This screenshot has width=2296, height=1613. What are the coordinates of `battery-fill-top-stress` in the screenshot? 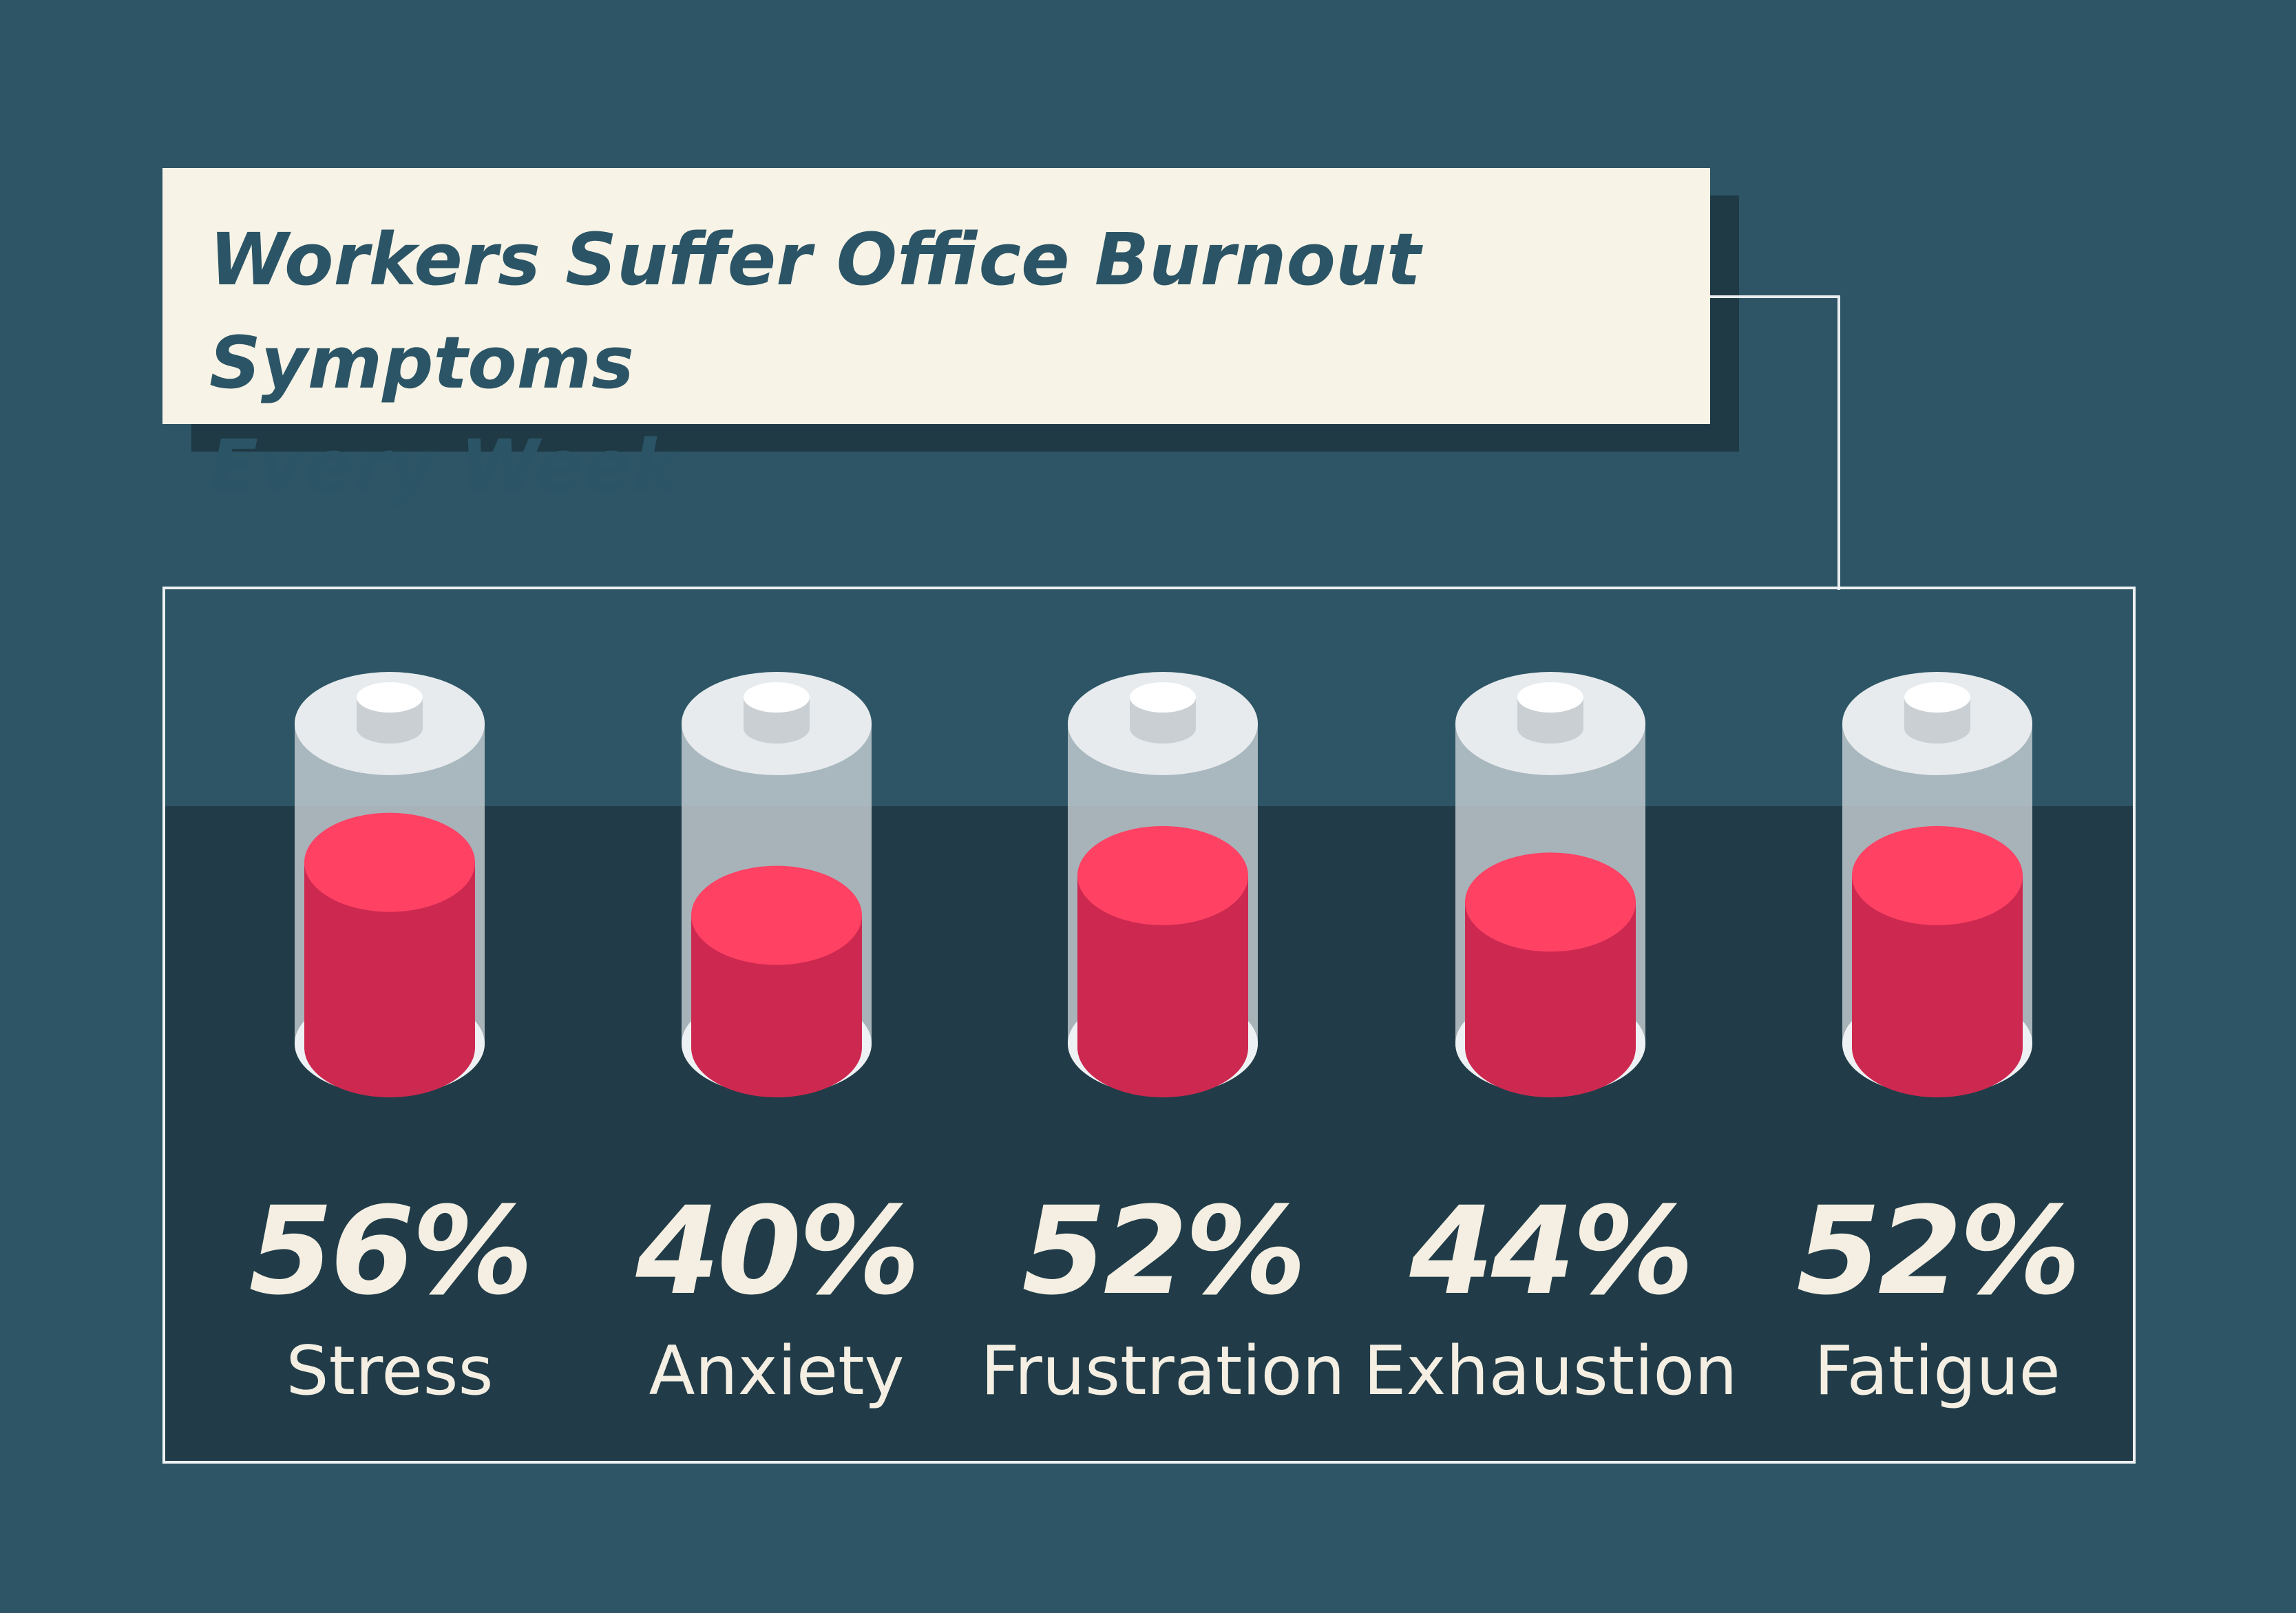 It's located at (389, 862).